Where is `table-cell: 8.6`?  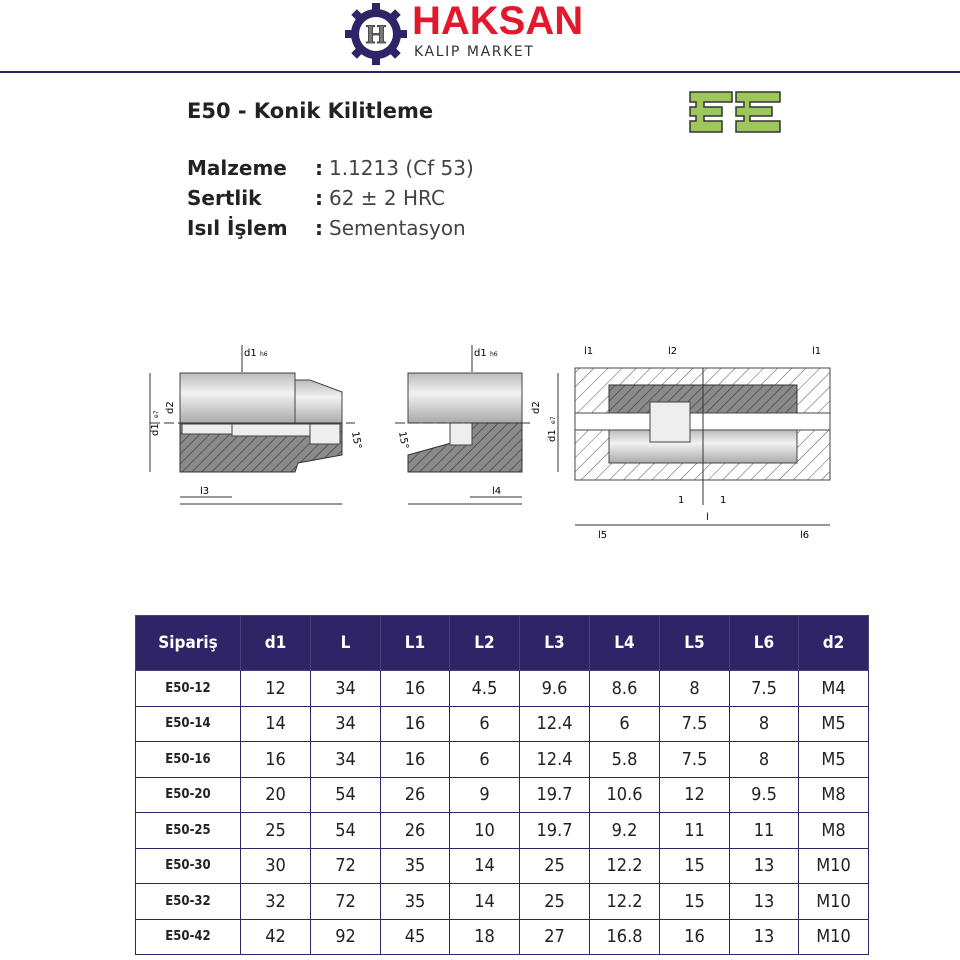
table-cell: 8.6 is located at coordinates (624, 688).